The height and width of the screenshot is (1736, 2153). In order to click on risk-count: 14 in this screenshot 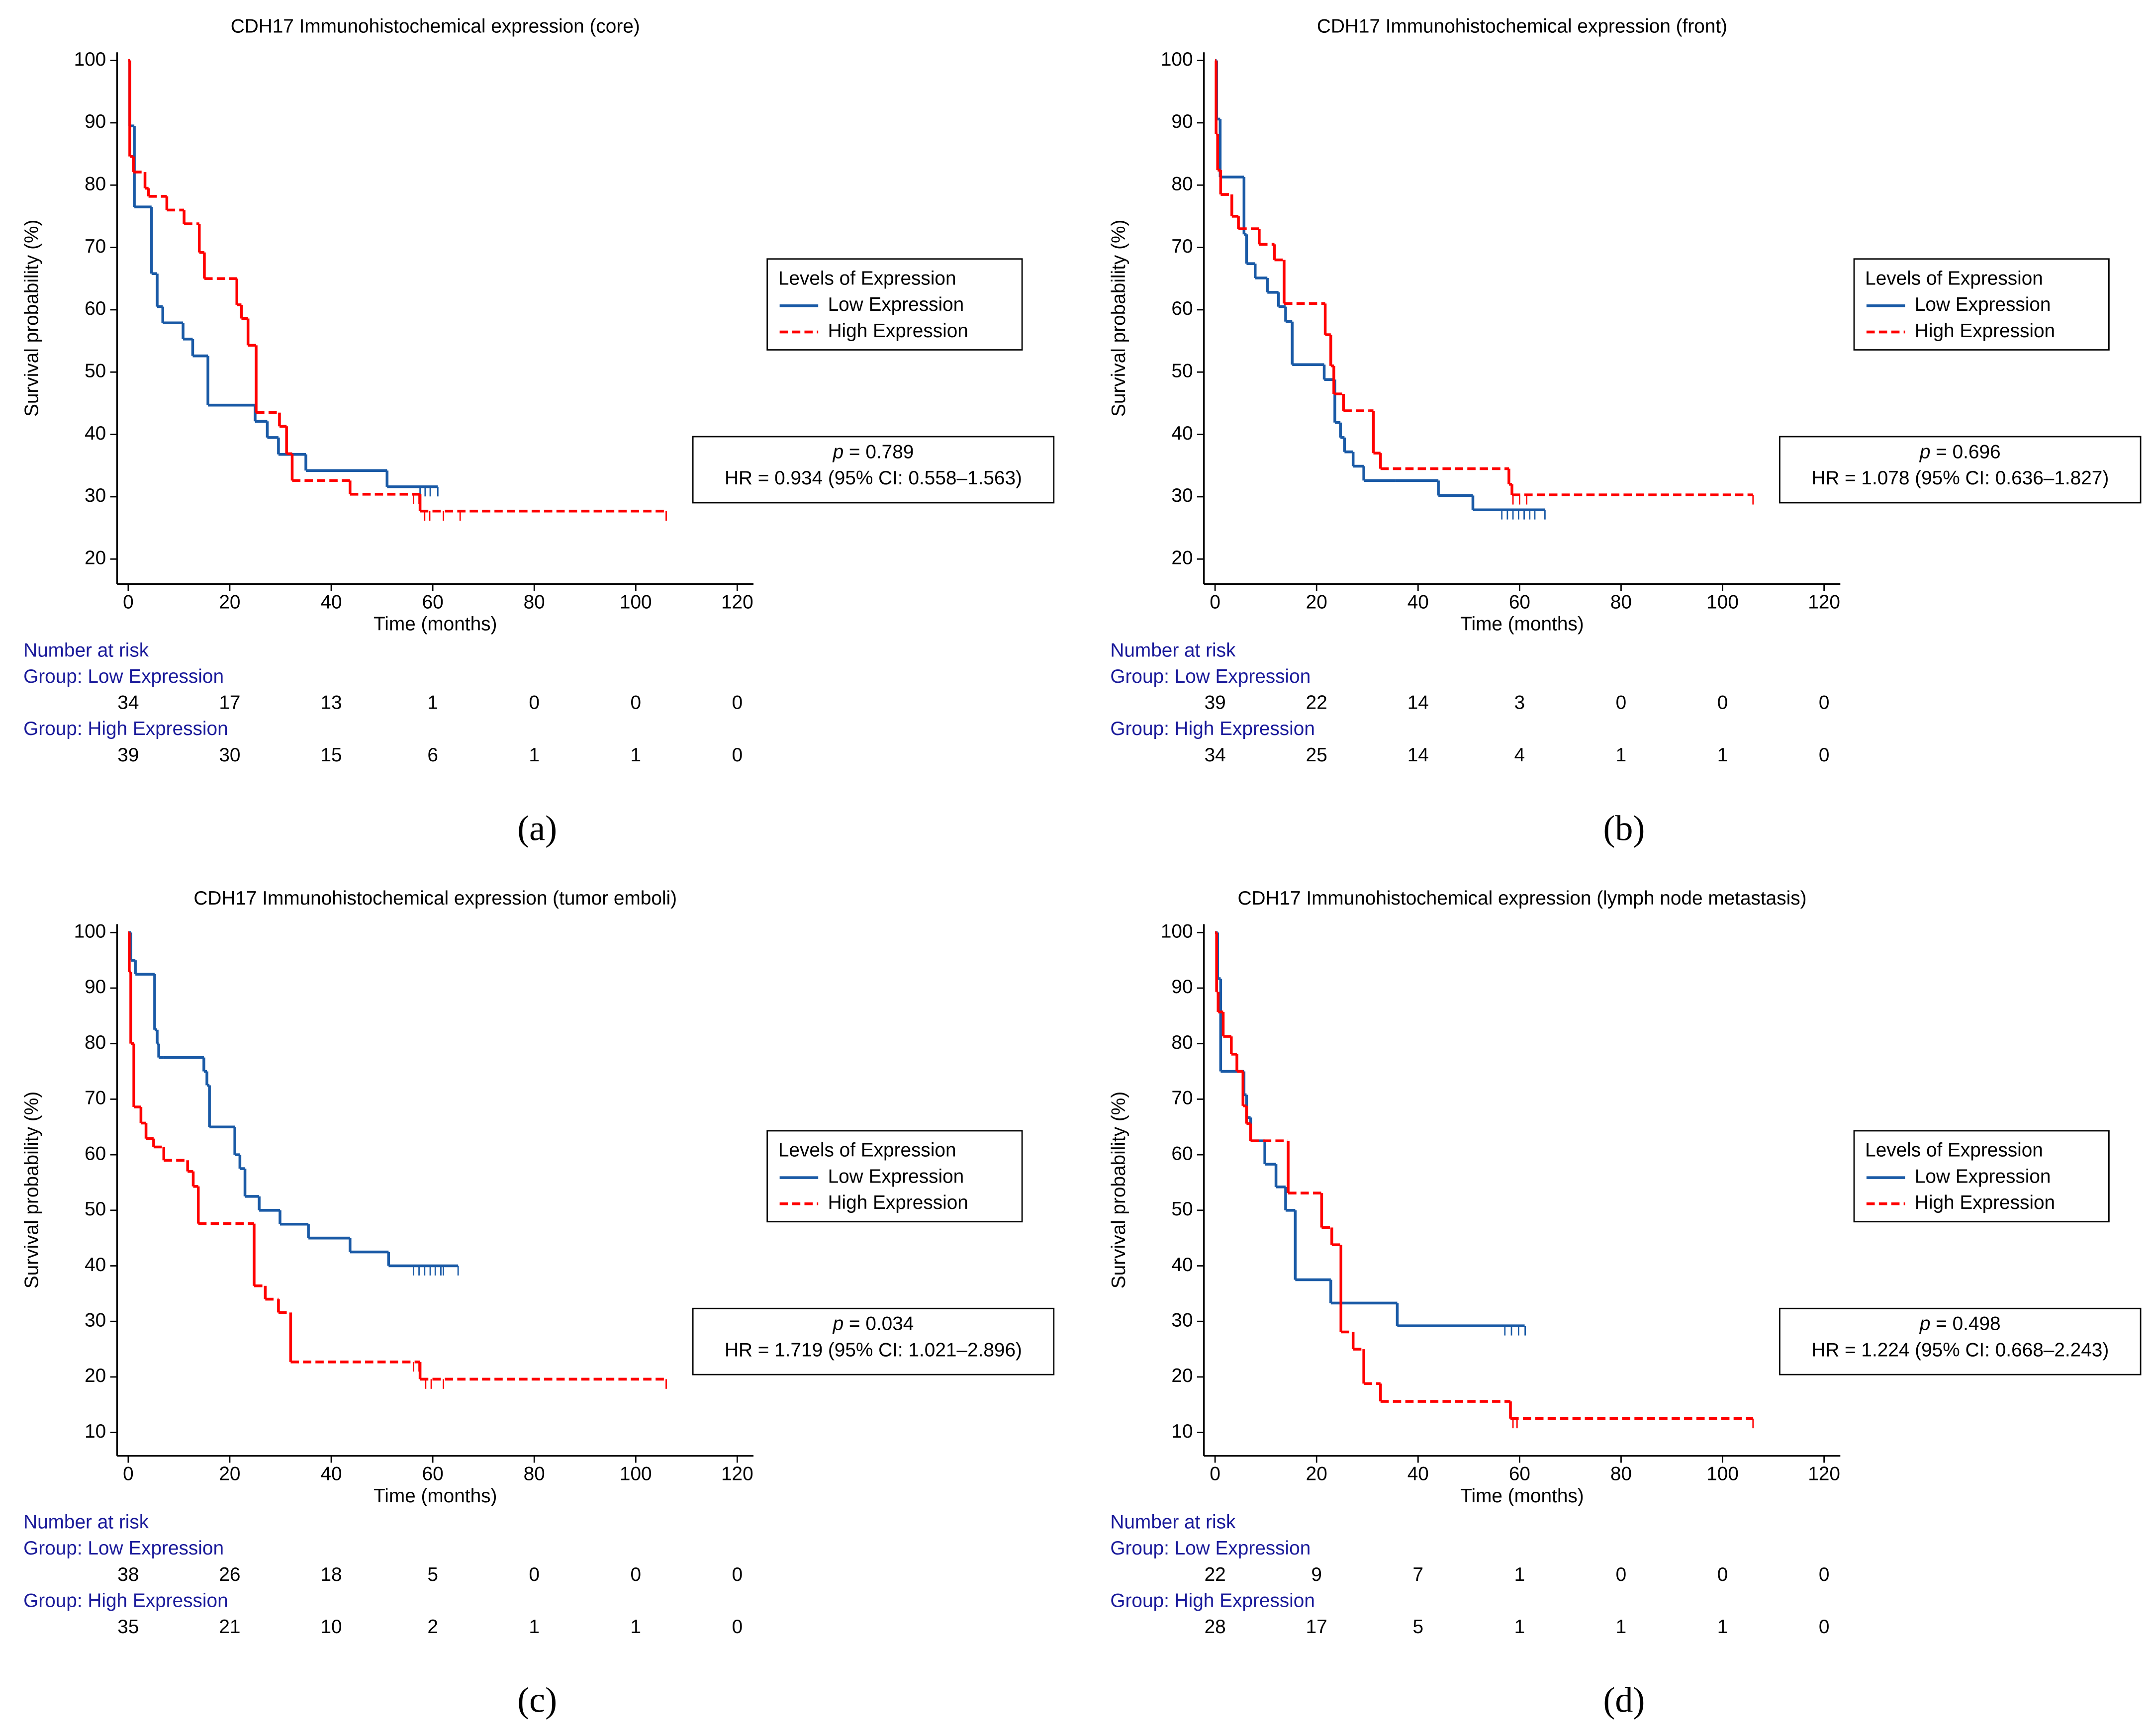, I will do `click(1418, 755)`.